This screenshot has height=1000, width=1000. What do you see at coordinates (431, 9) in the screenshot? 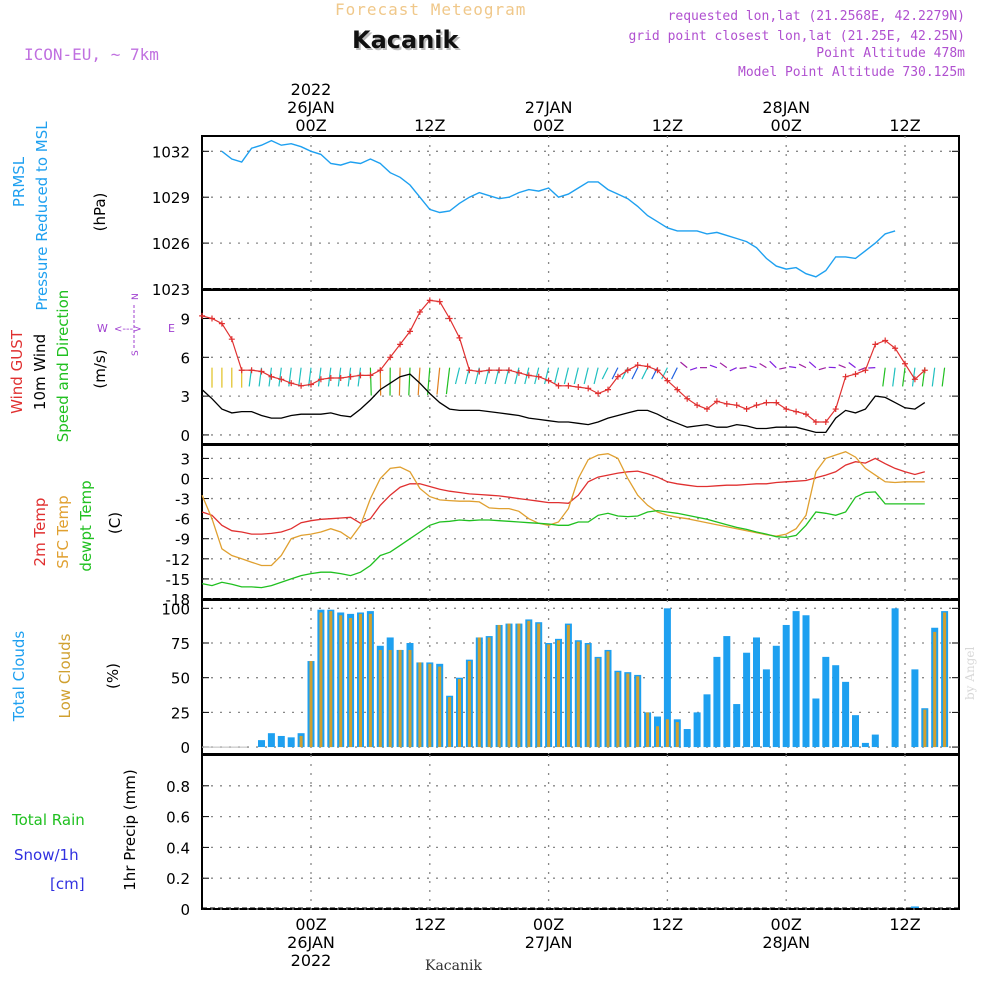
I see `meteogram-header-title: Forecast Meteogram` at bounding box center [431, 9].